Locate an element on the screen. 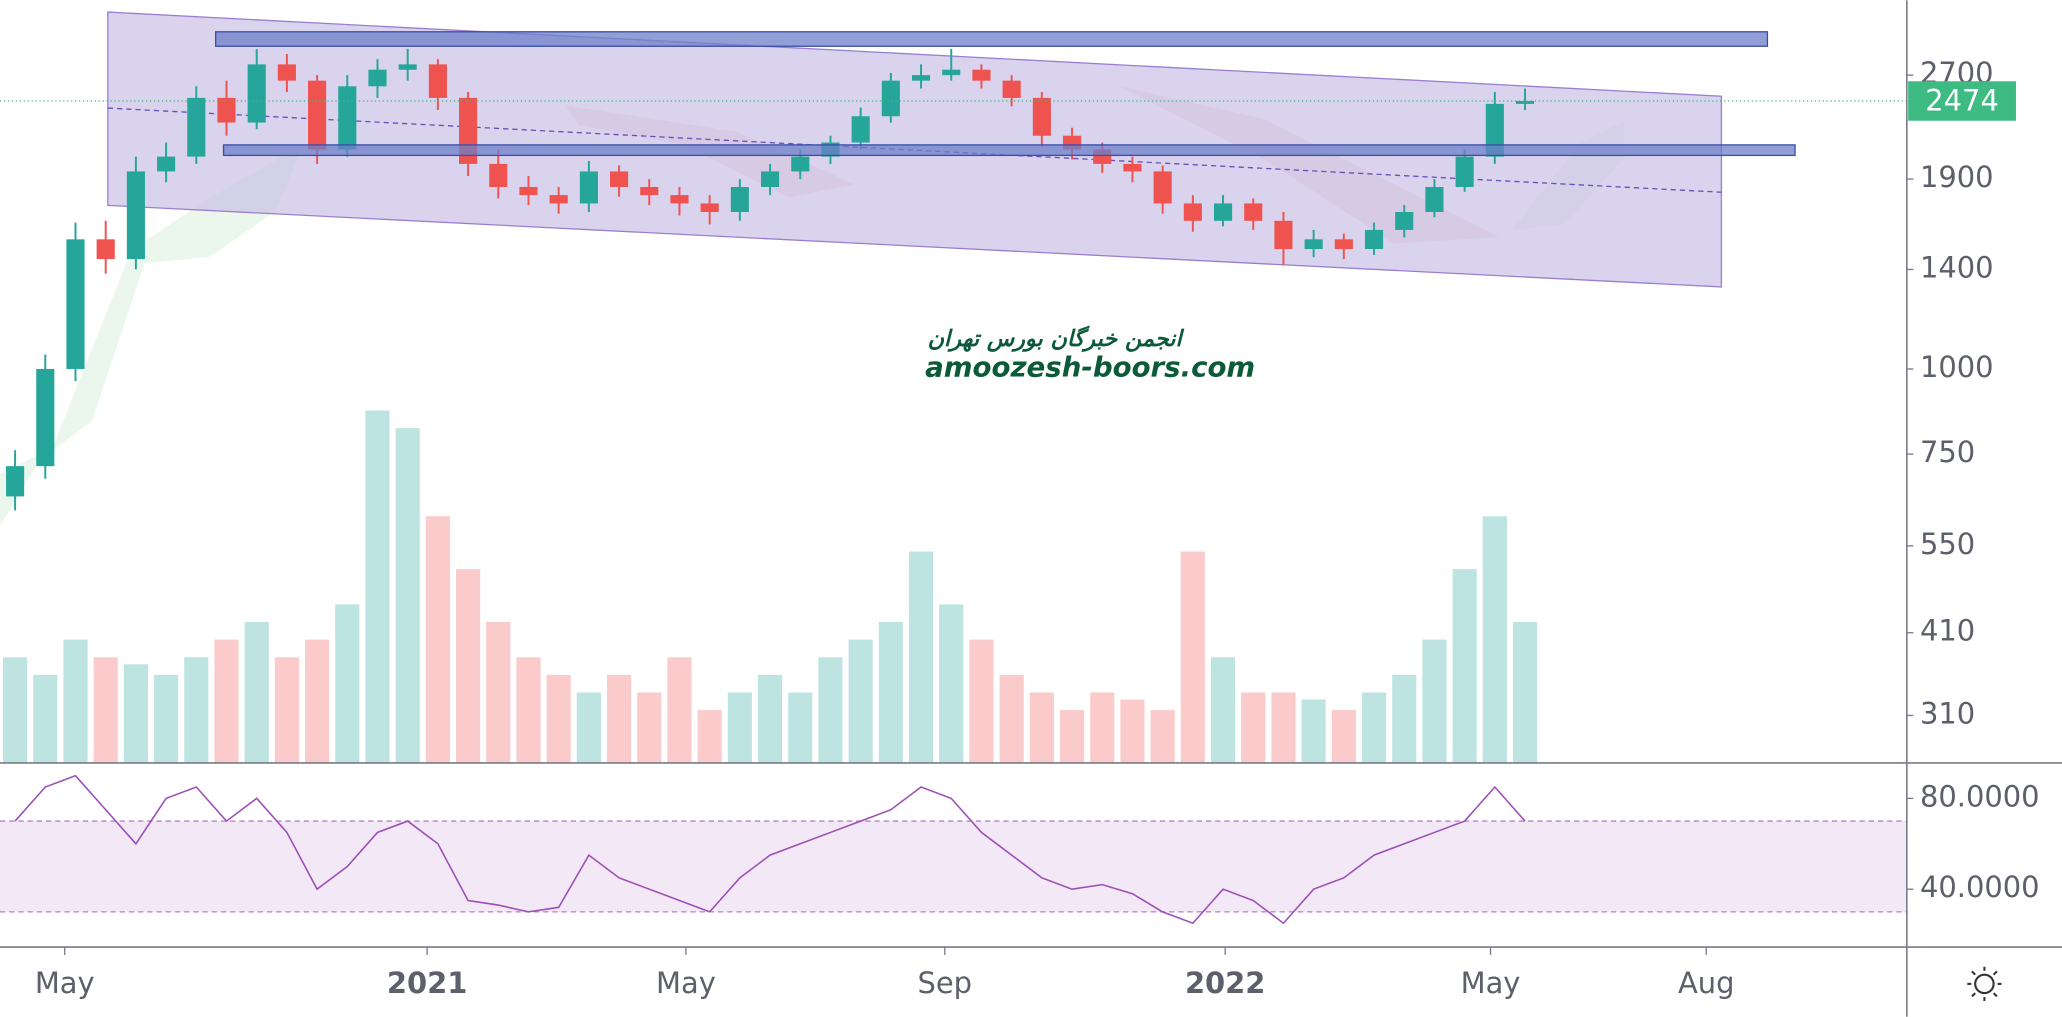 The width and height of the screenshot is (2062, 1017). ichimoku-cloud is located at coordinates (151, 335).